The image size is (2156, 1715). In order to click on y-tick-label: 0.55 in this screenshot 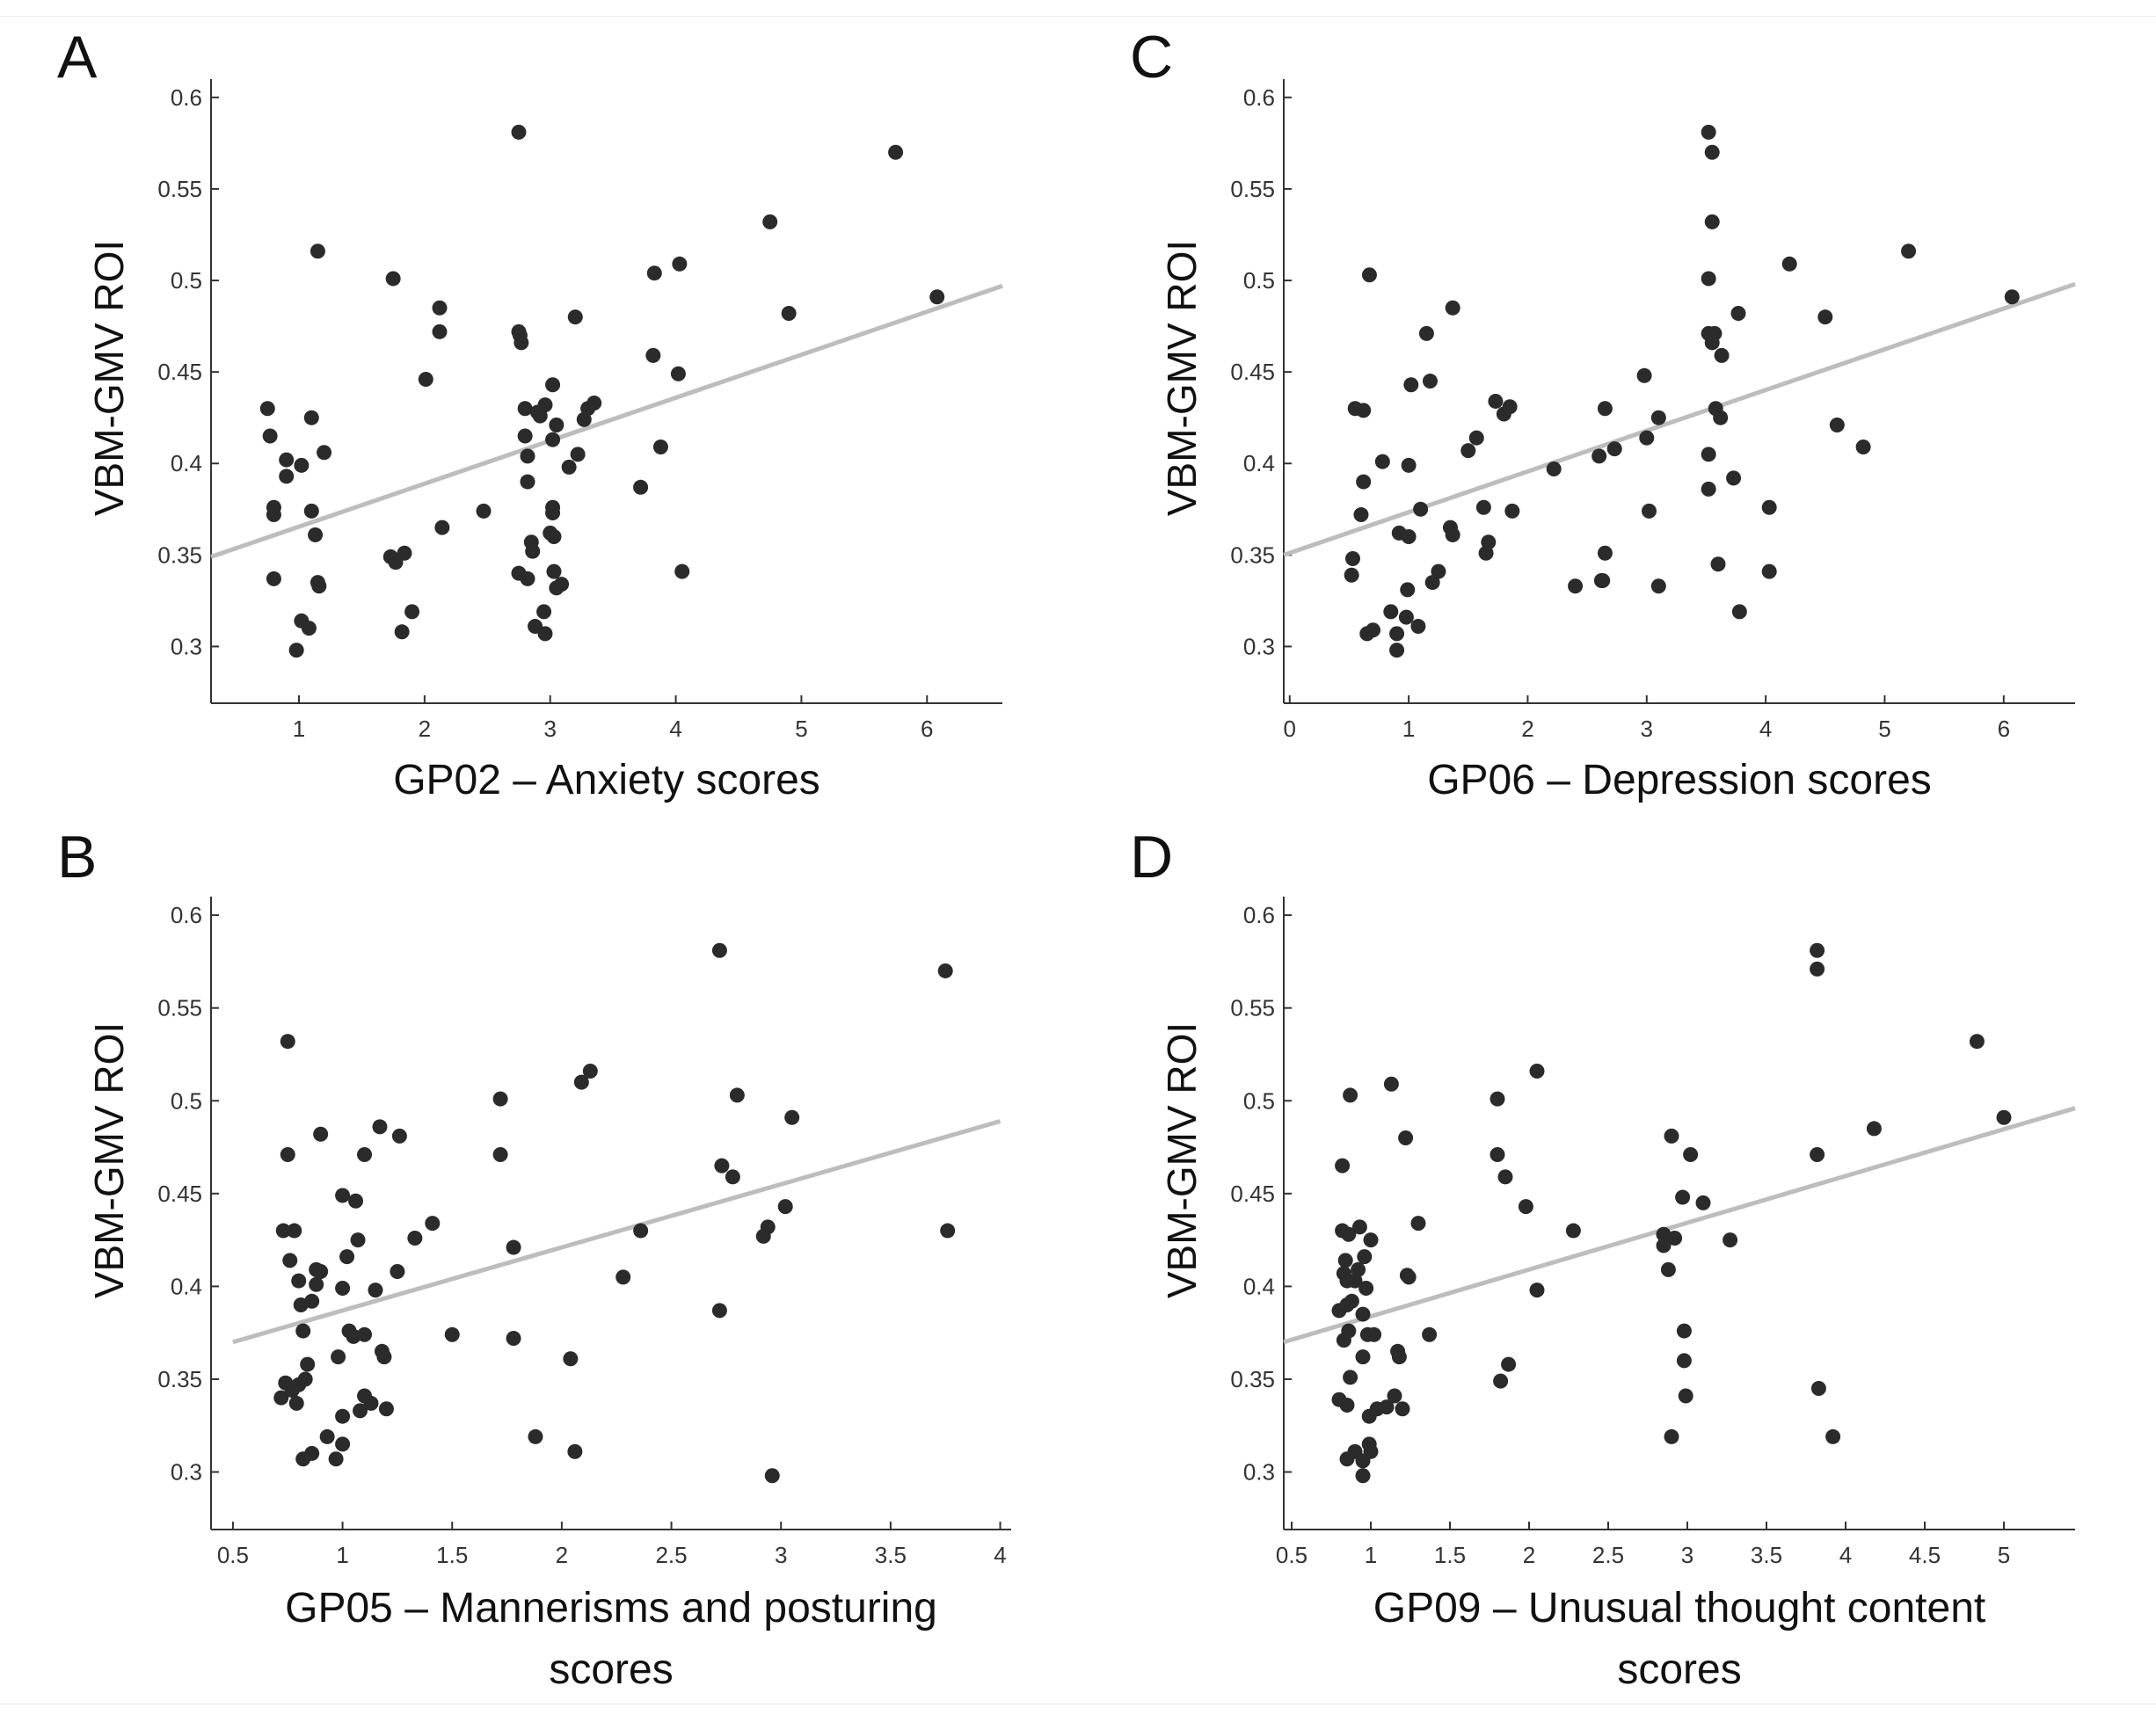, I will do `click(1252, 189)`.